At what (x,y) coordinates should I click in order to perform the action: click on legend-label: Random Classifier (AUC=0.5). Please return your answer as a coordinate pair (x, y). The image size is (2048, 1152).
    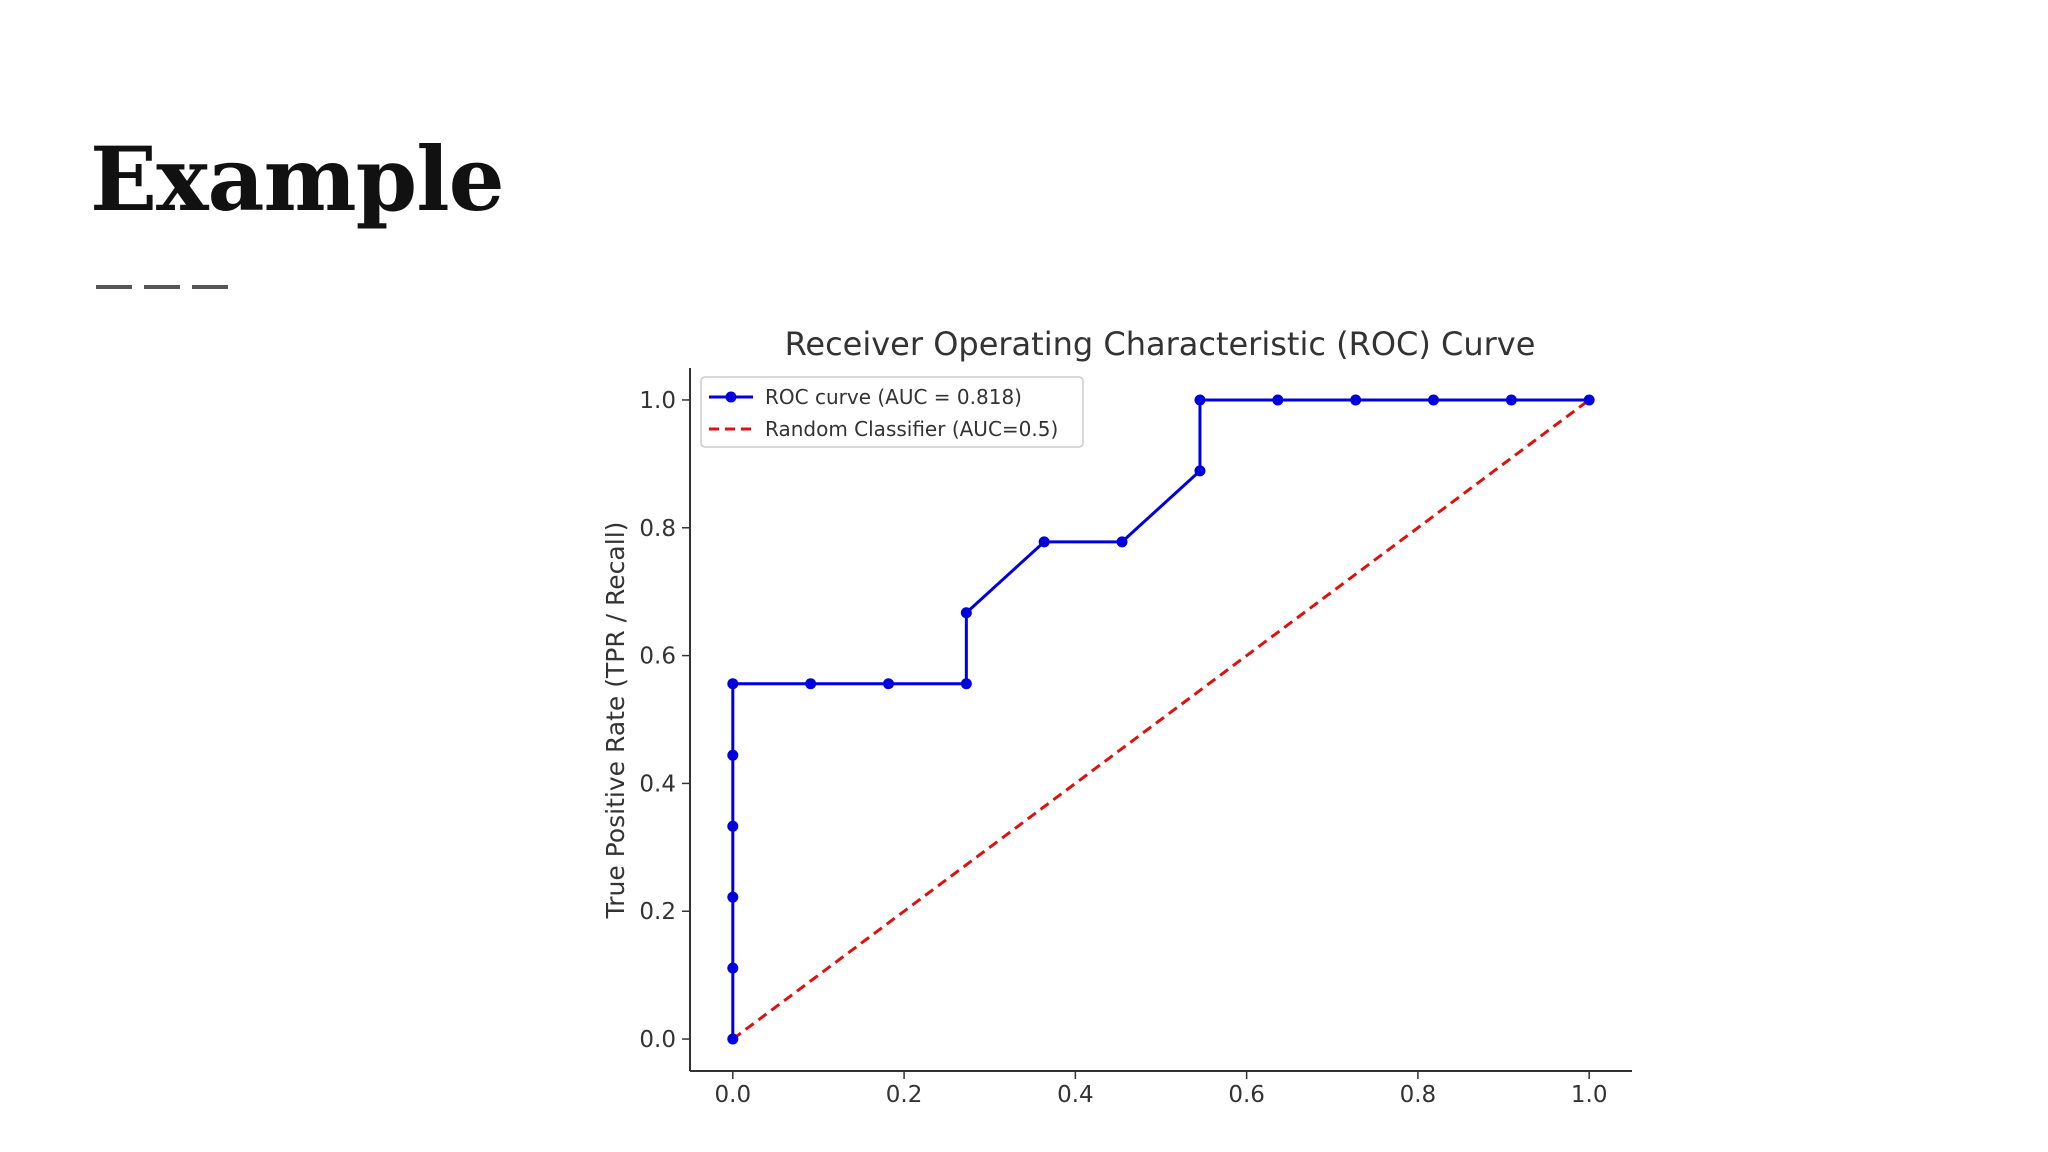
    Looking at the image, I should click on (911, 429).